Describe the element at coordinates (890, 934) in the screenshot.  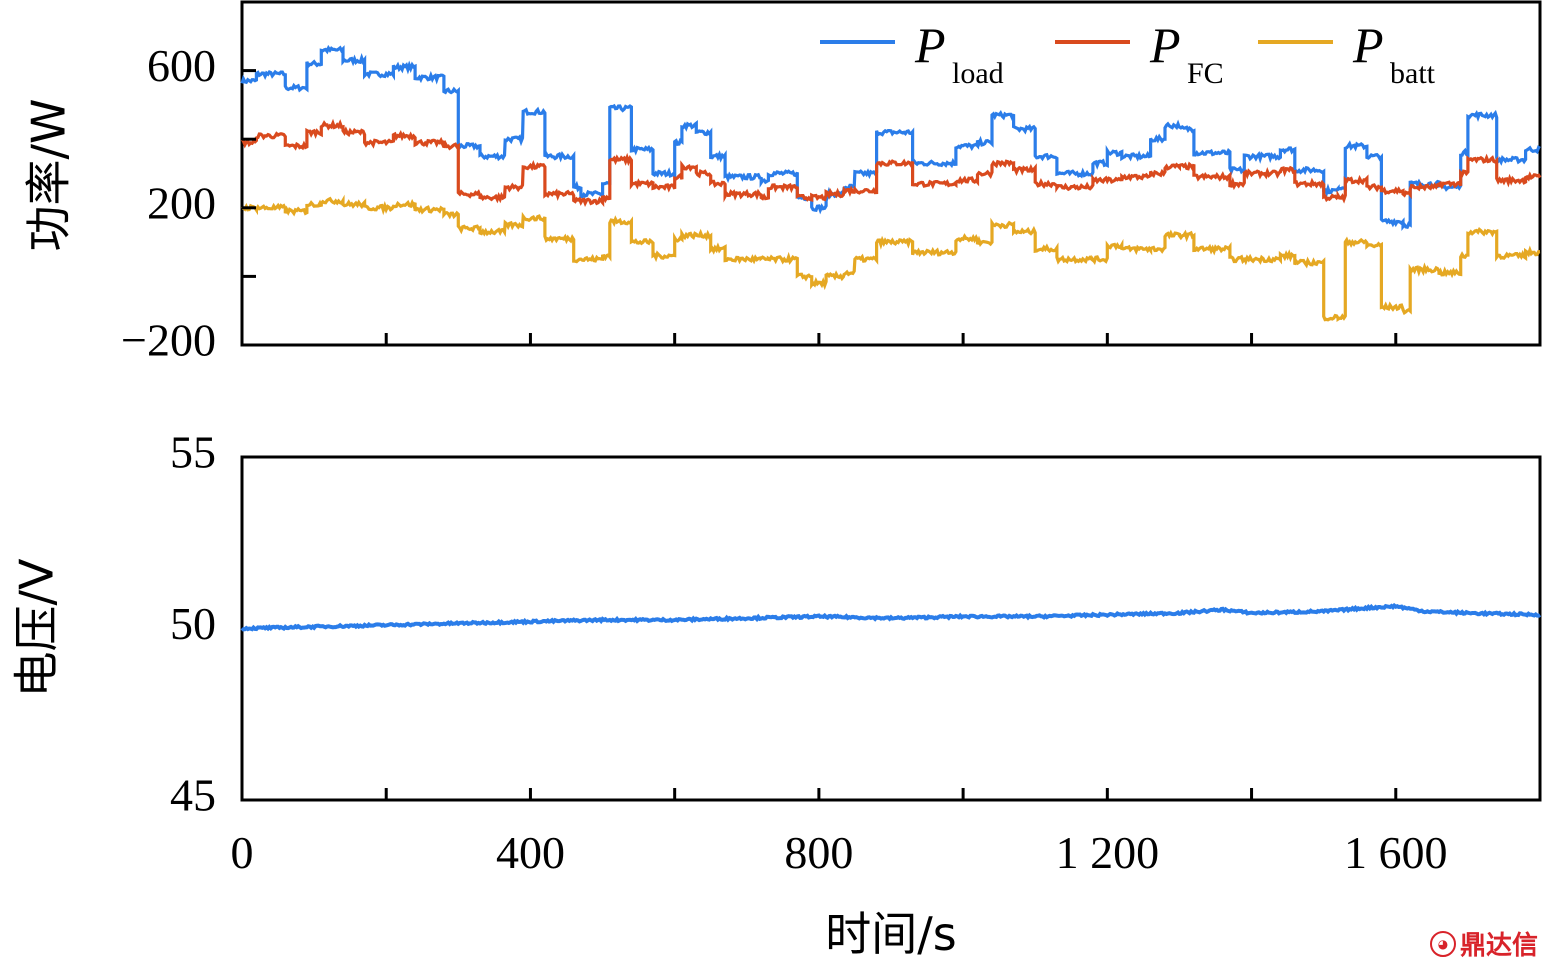
I see `x-axis-label: 时间/s` at that location.